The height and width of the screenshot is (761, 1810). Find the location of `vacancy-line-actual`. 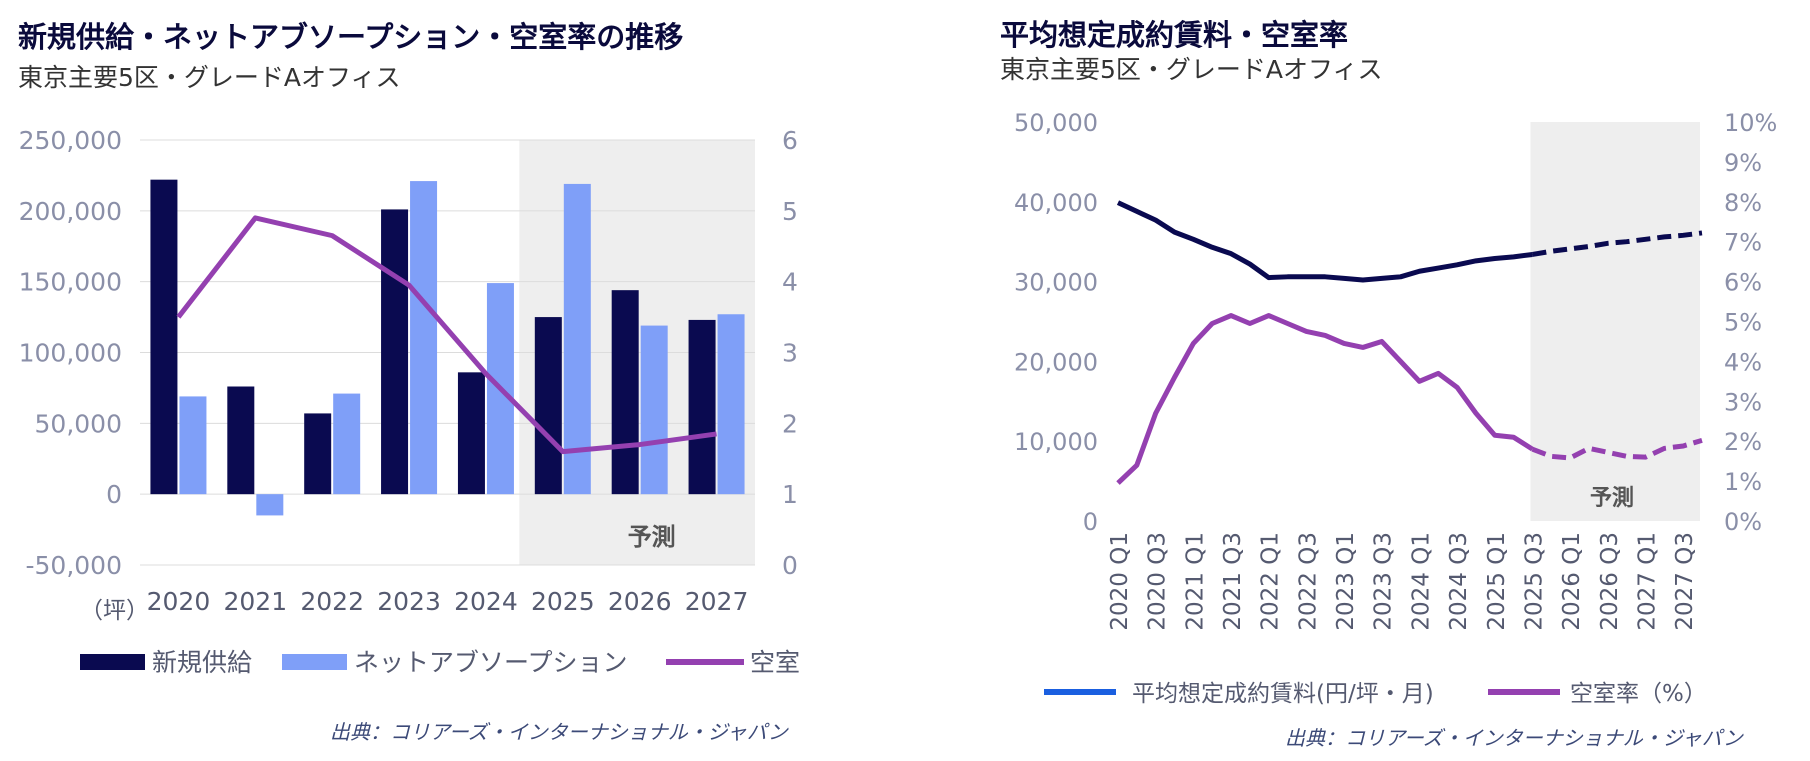

vacancy-line-actual is located at coordinates (1325, 399).